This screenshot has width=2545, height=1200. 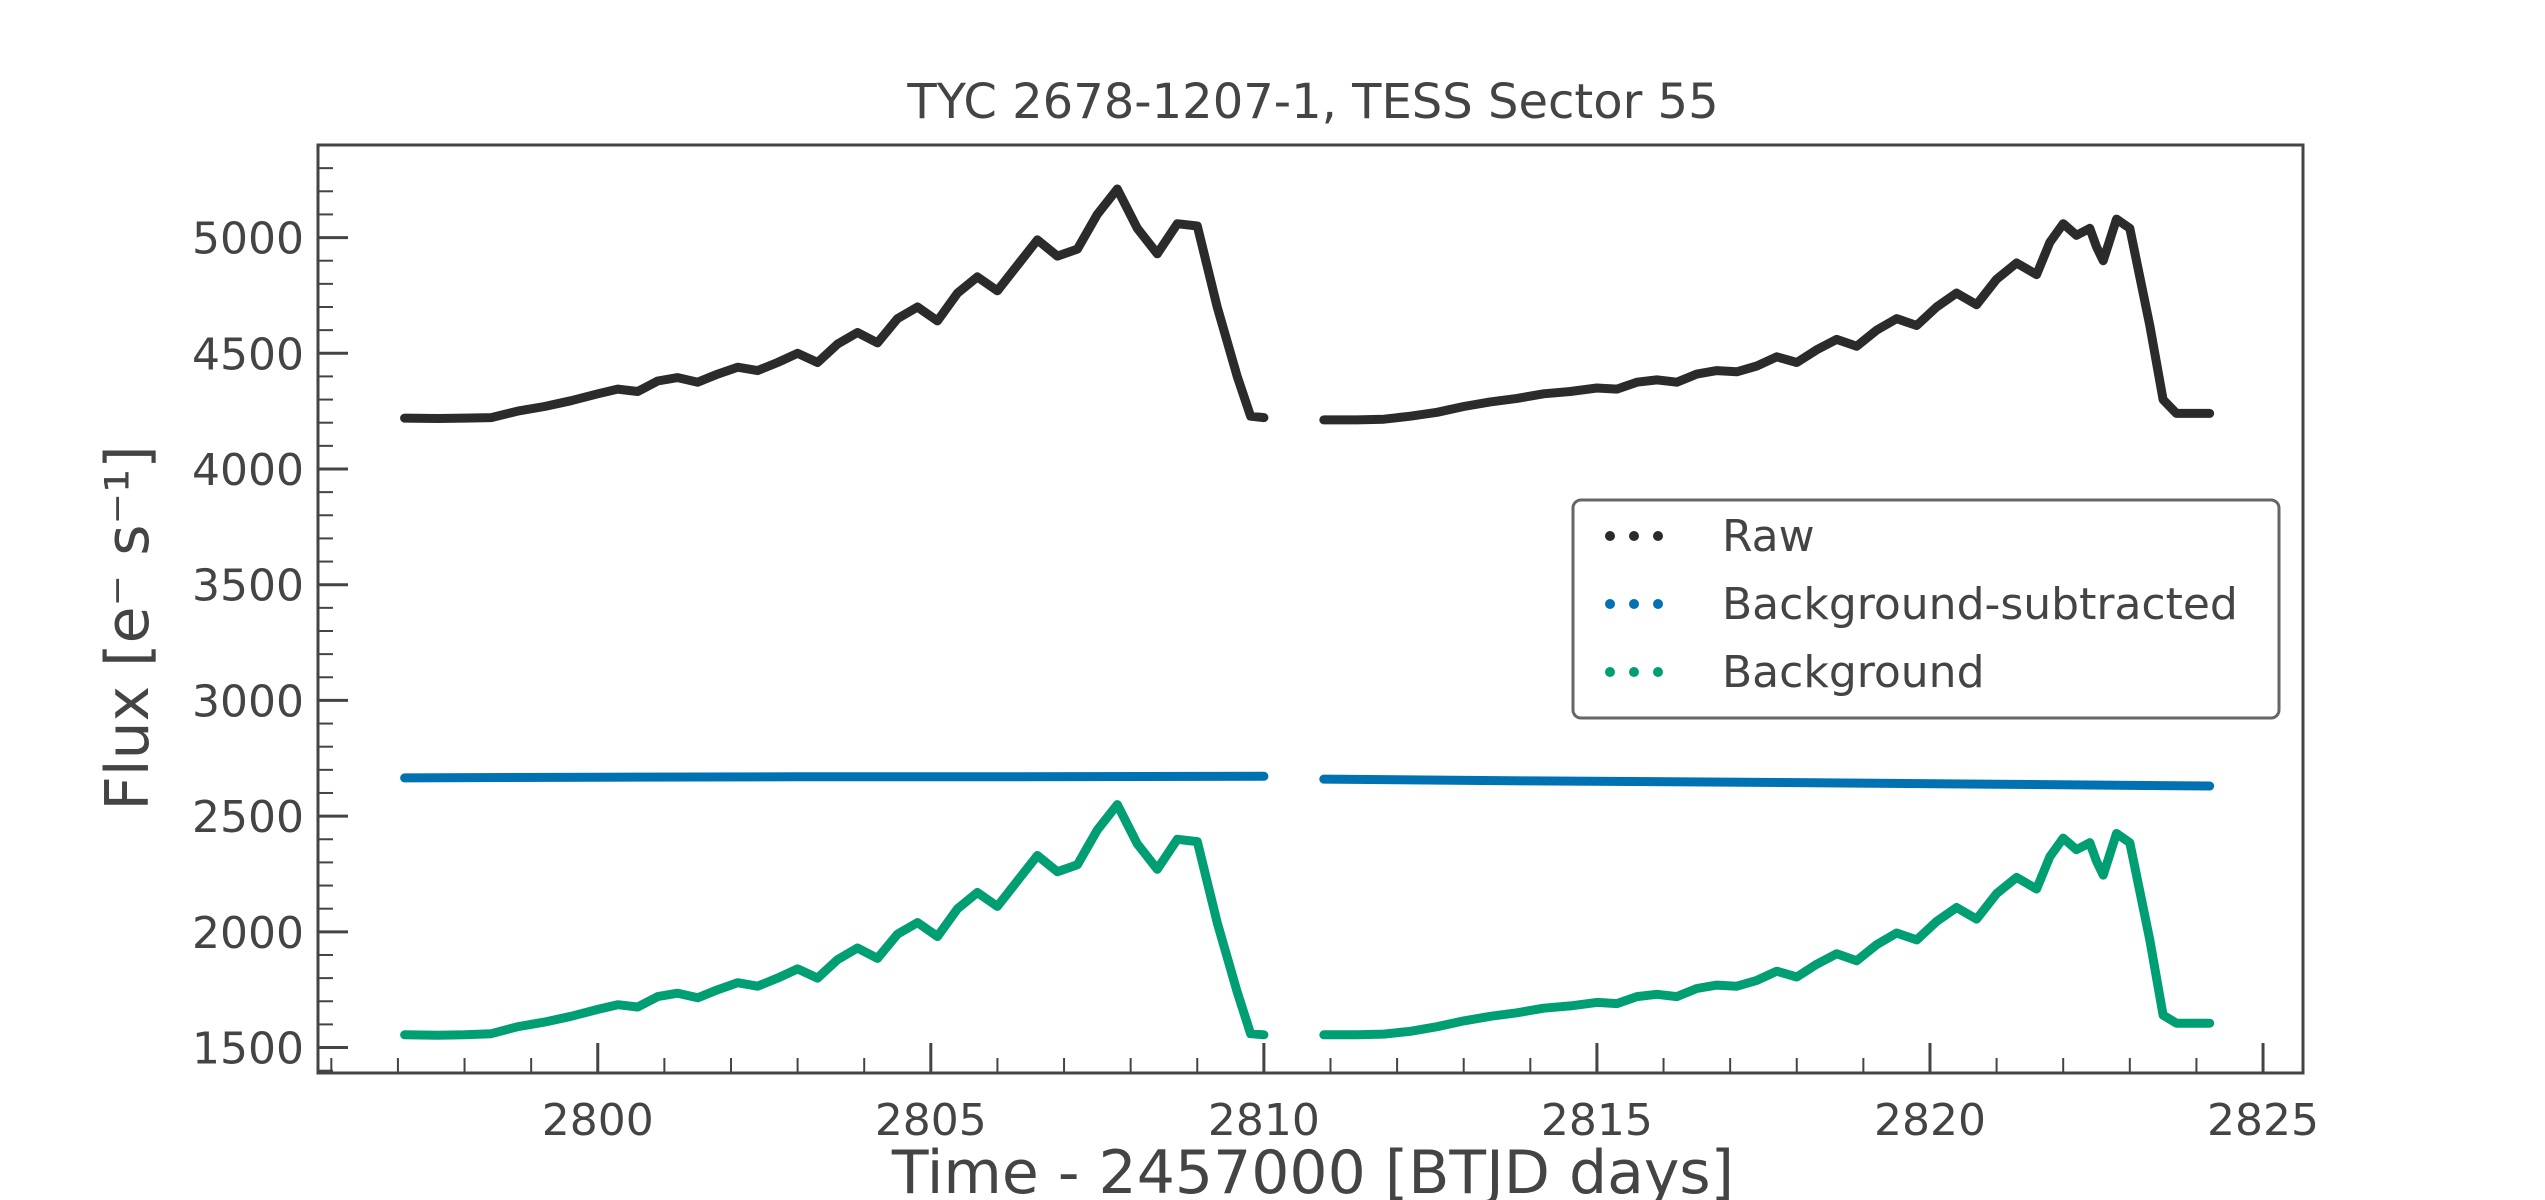 What do you see at coordinates (1930, 1120) in the screenshot?
I see `x-tick-label: 2820` at bounding box center [1930, 1120].